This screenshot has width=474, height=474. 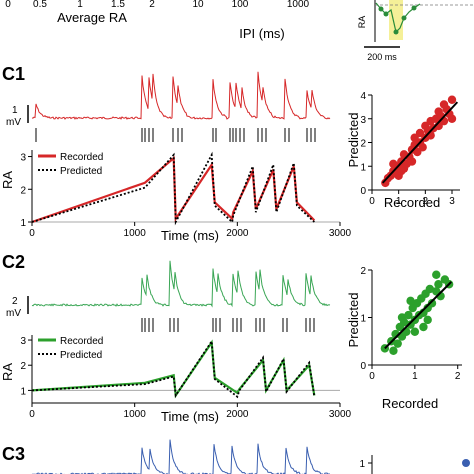 What do you see at coordinates (198, 5) in the screenshot?
I see `top-right-tick-label: 10` at bounding box center [198, 5].